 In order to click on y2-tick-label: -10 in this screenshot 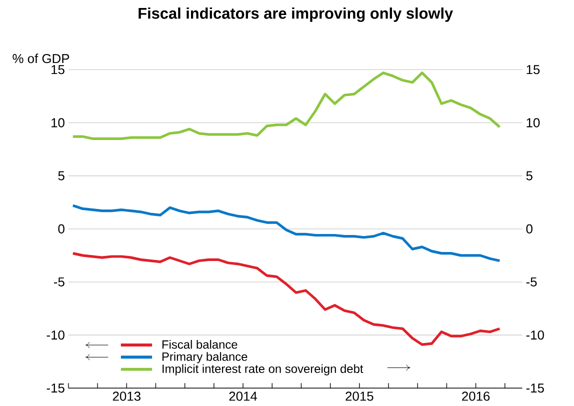, I will do `click(535, 335)`.